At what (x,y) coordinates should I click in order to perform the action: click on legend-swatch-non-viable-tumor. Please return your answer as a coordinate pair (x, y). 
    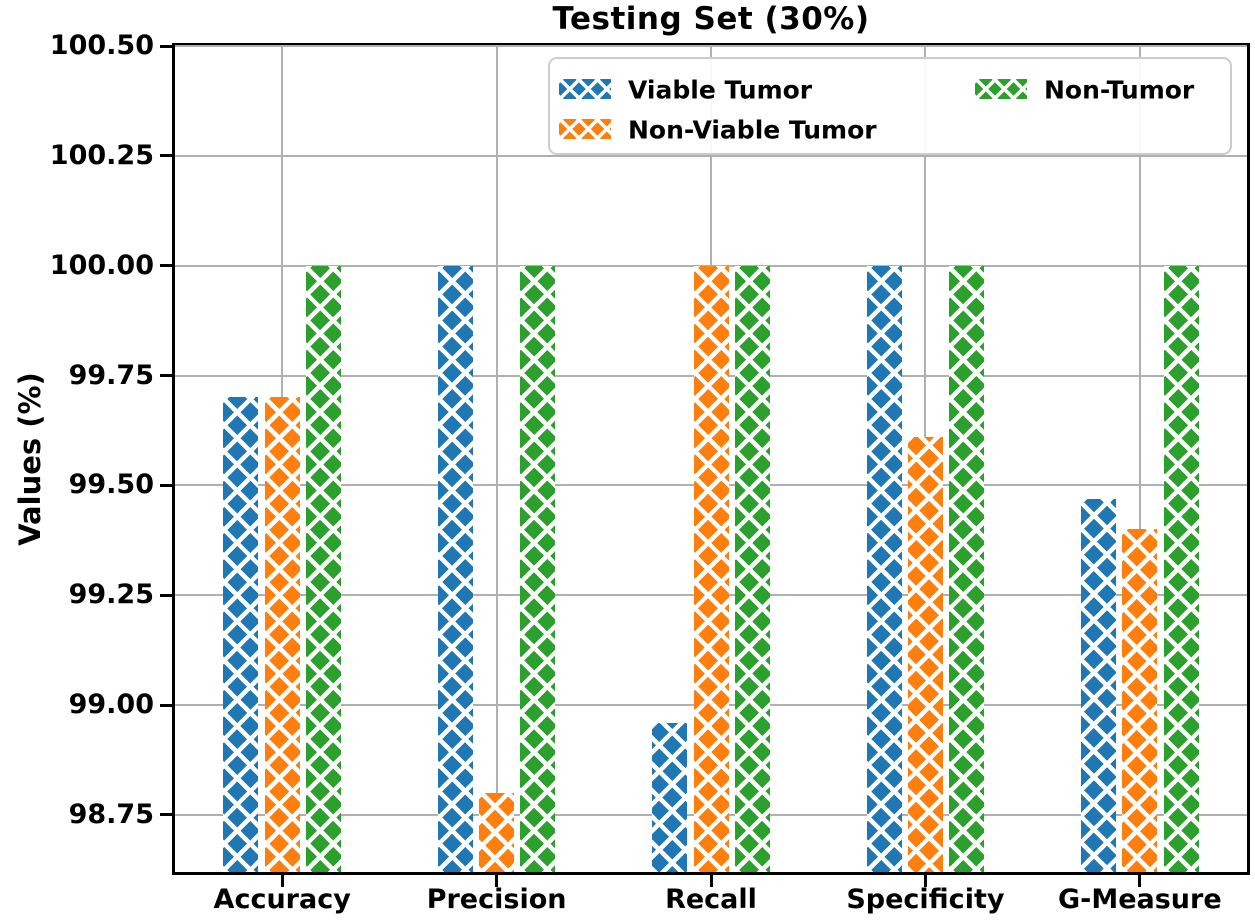
    Looking at the image, I should click on (585, 129).